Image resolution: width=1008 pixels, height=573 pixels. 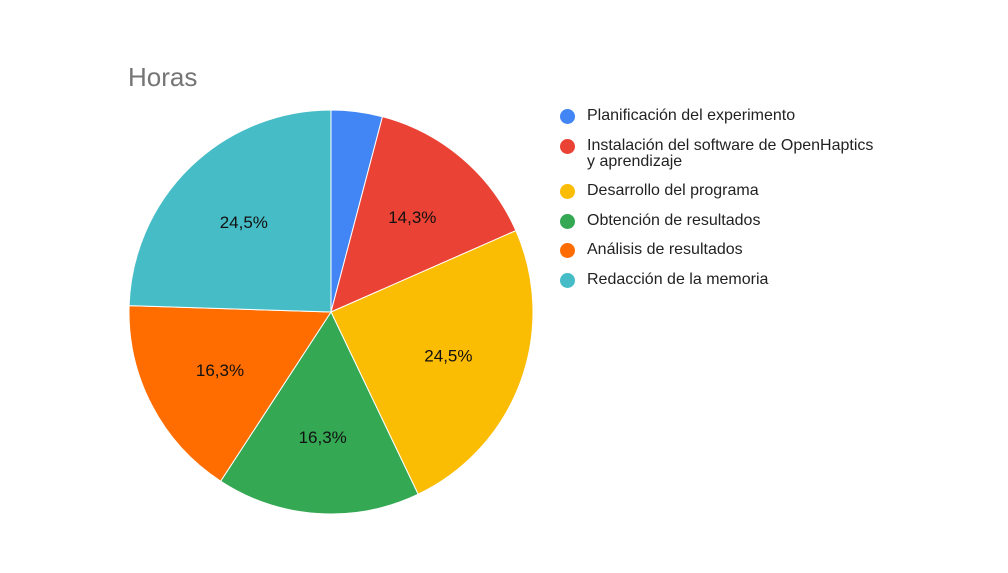 What do you see at coordinates (673, 190) in the screenshot?
I see `legend-label: Desarrollo del programa` at bounding box center [673, 190].